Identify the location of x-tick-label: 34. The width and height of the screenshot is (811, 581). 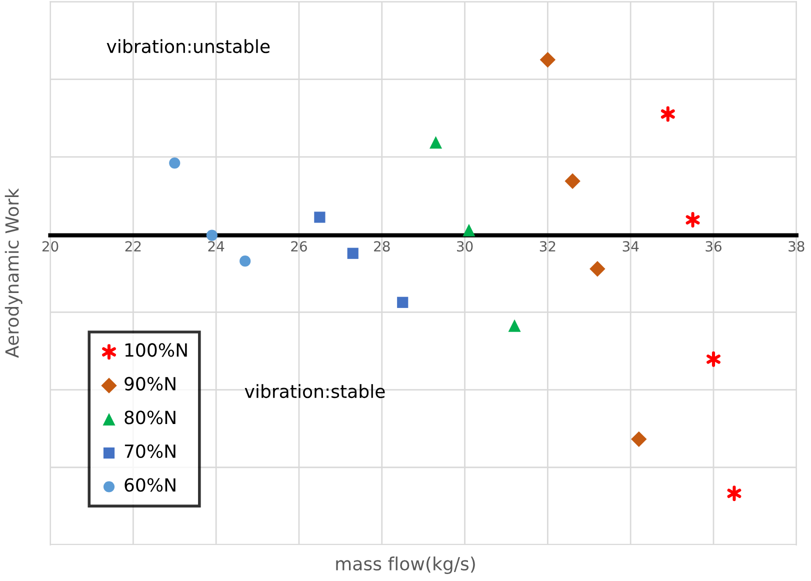
(630, 246).